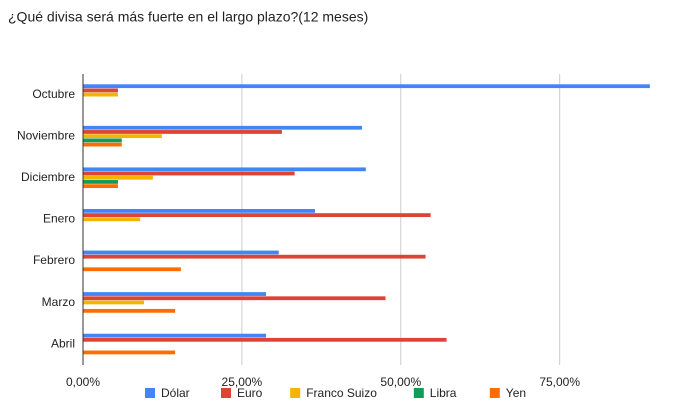  What do you see at coordinates (516, 393) in the screenshot?
I see `legend-label: Yen` at bounding box center [516, 393].